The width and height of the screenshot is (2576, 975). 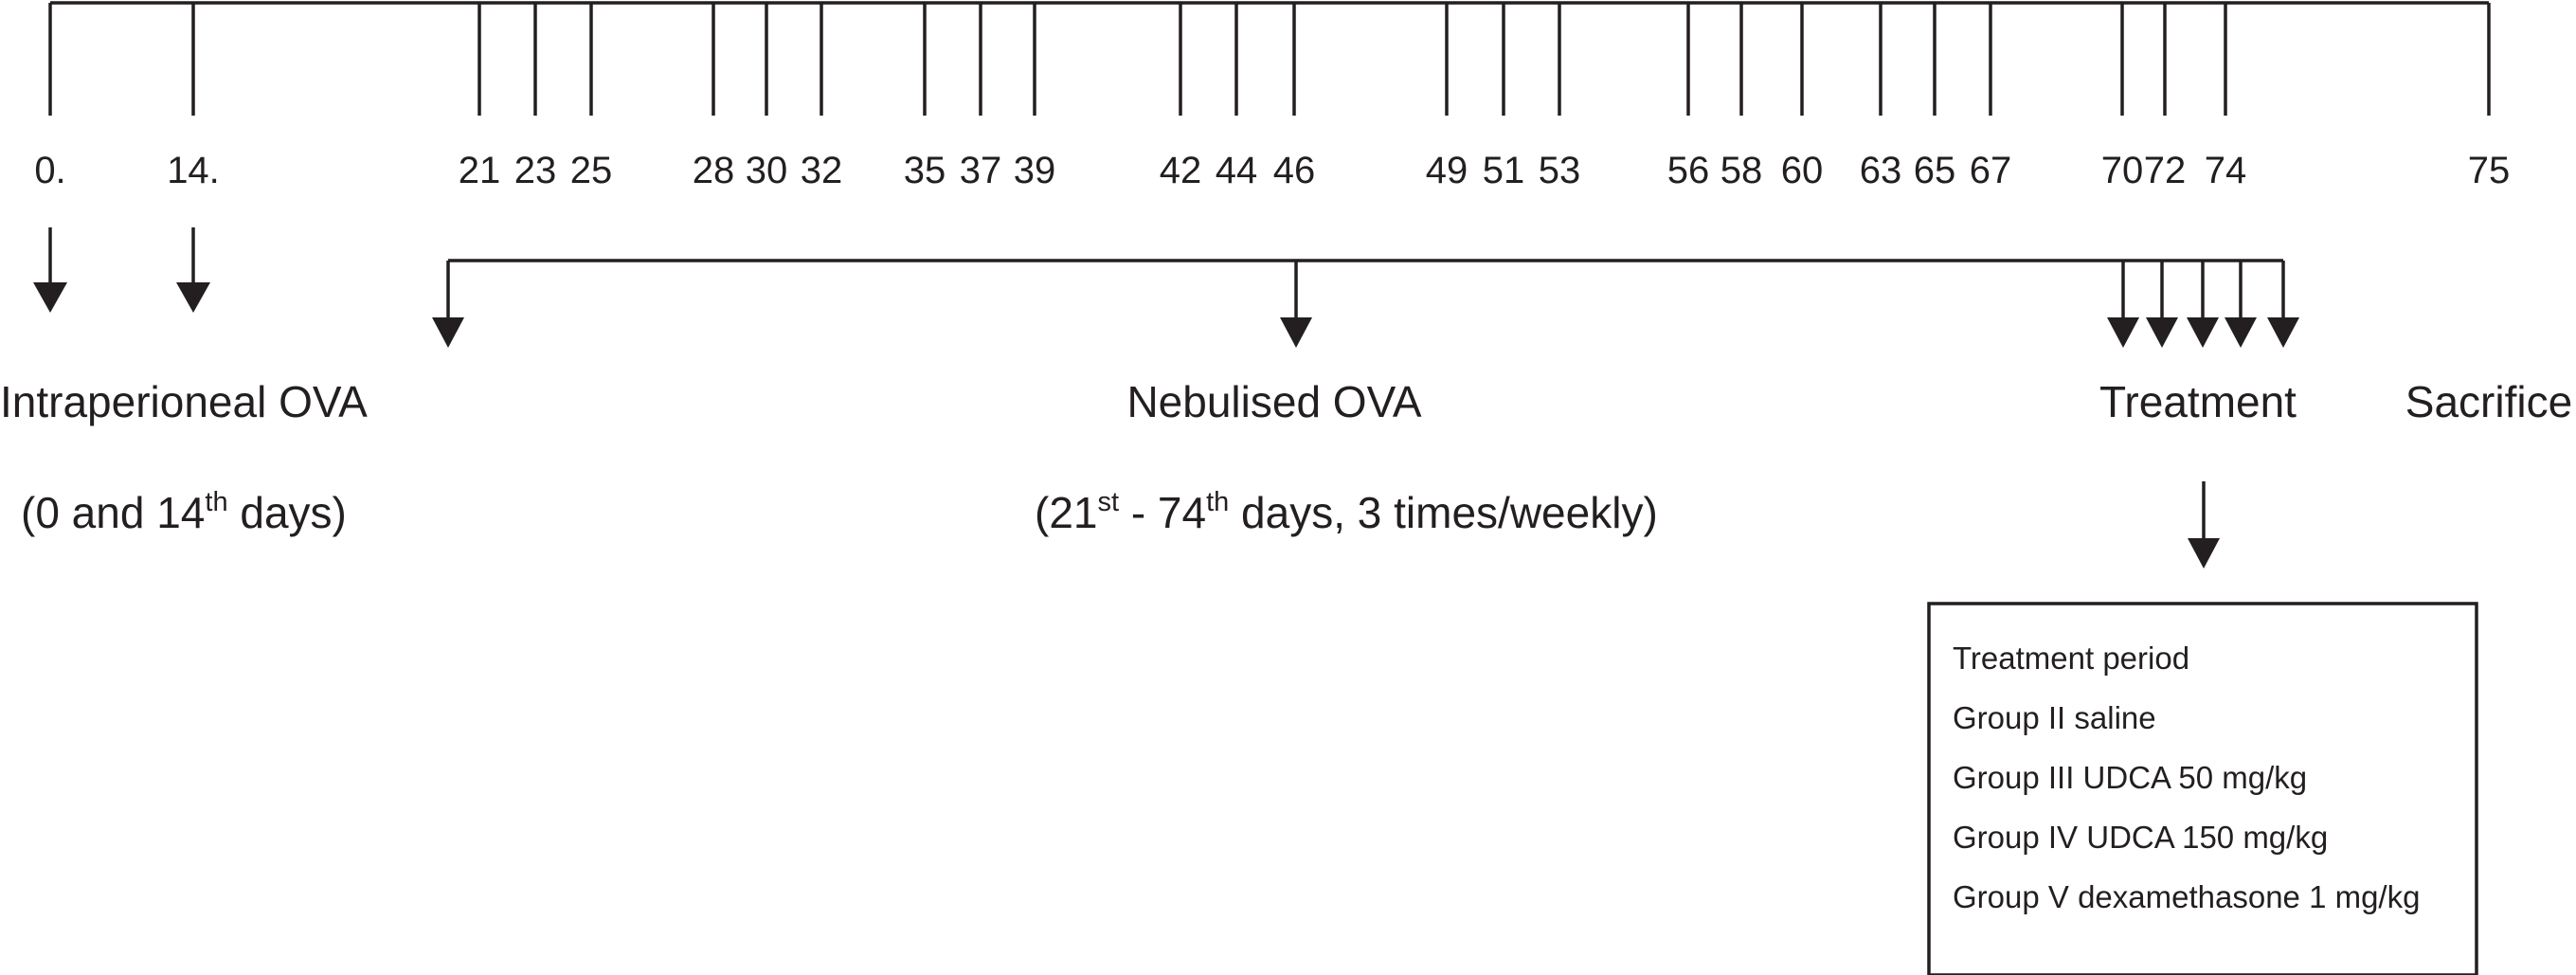 I want to click on timeline-day-label: 42, so click(x=1181, y=170).